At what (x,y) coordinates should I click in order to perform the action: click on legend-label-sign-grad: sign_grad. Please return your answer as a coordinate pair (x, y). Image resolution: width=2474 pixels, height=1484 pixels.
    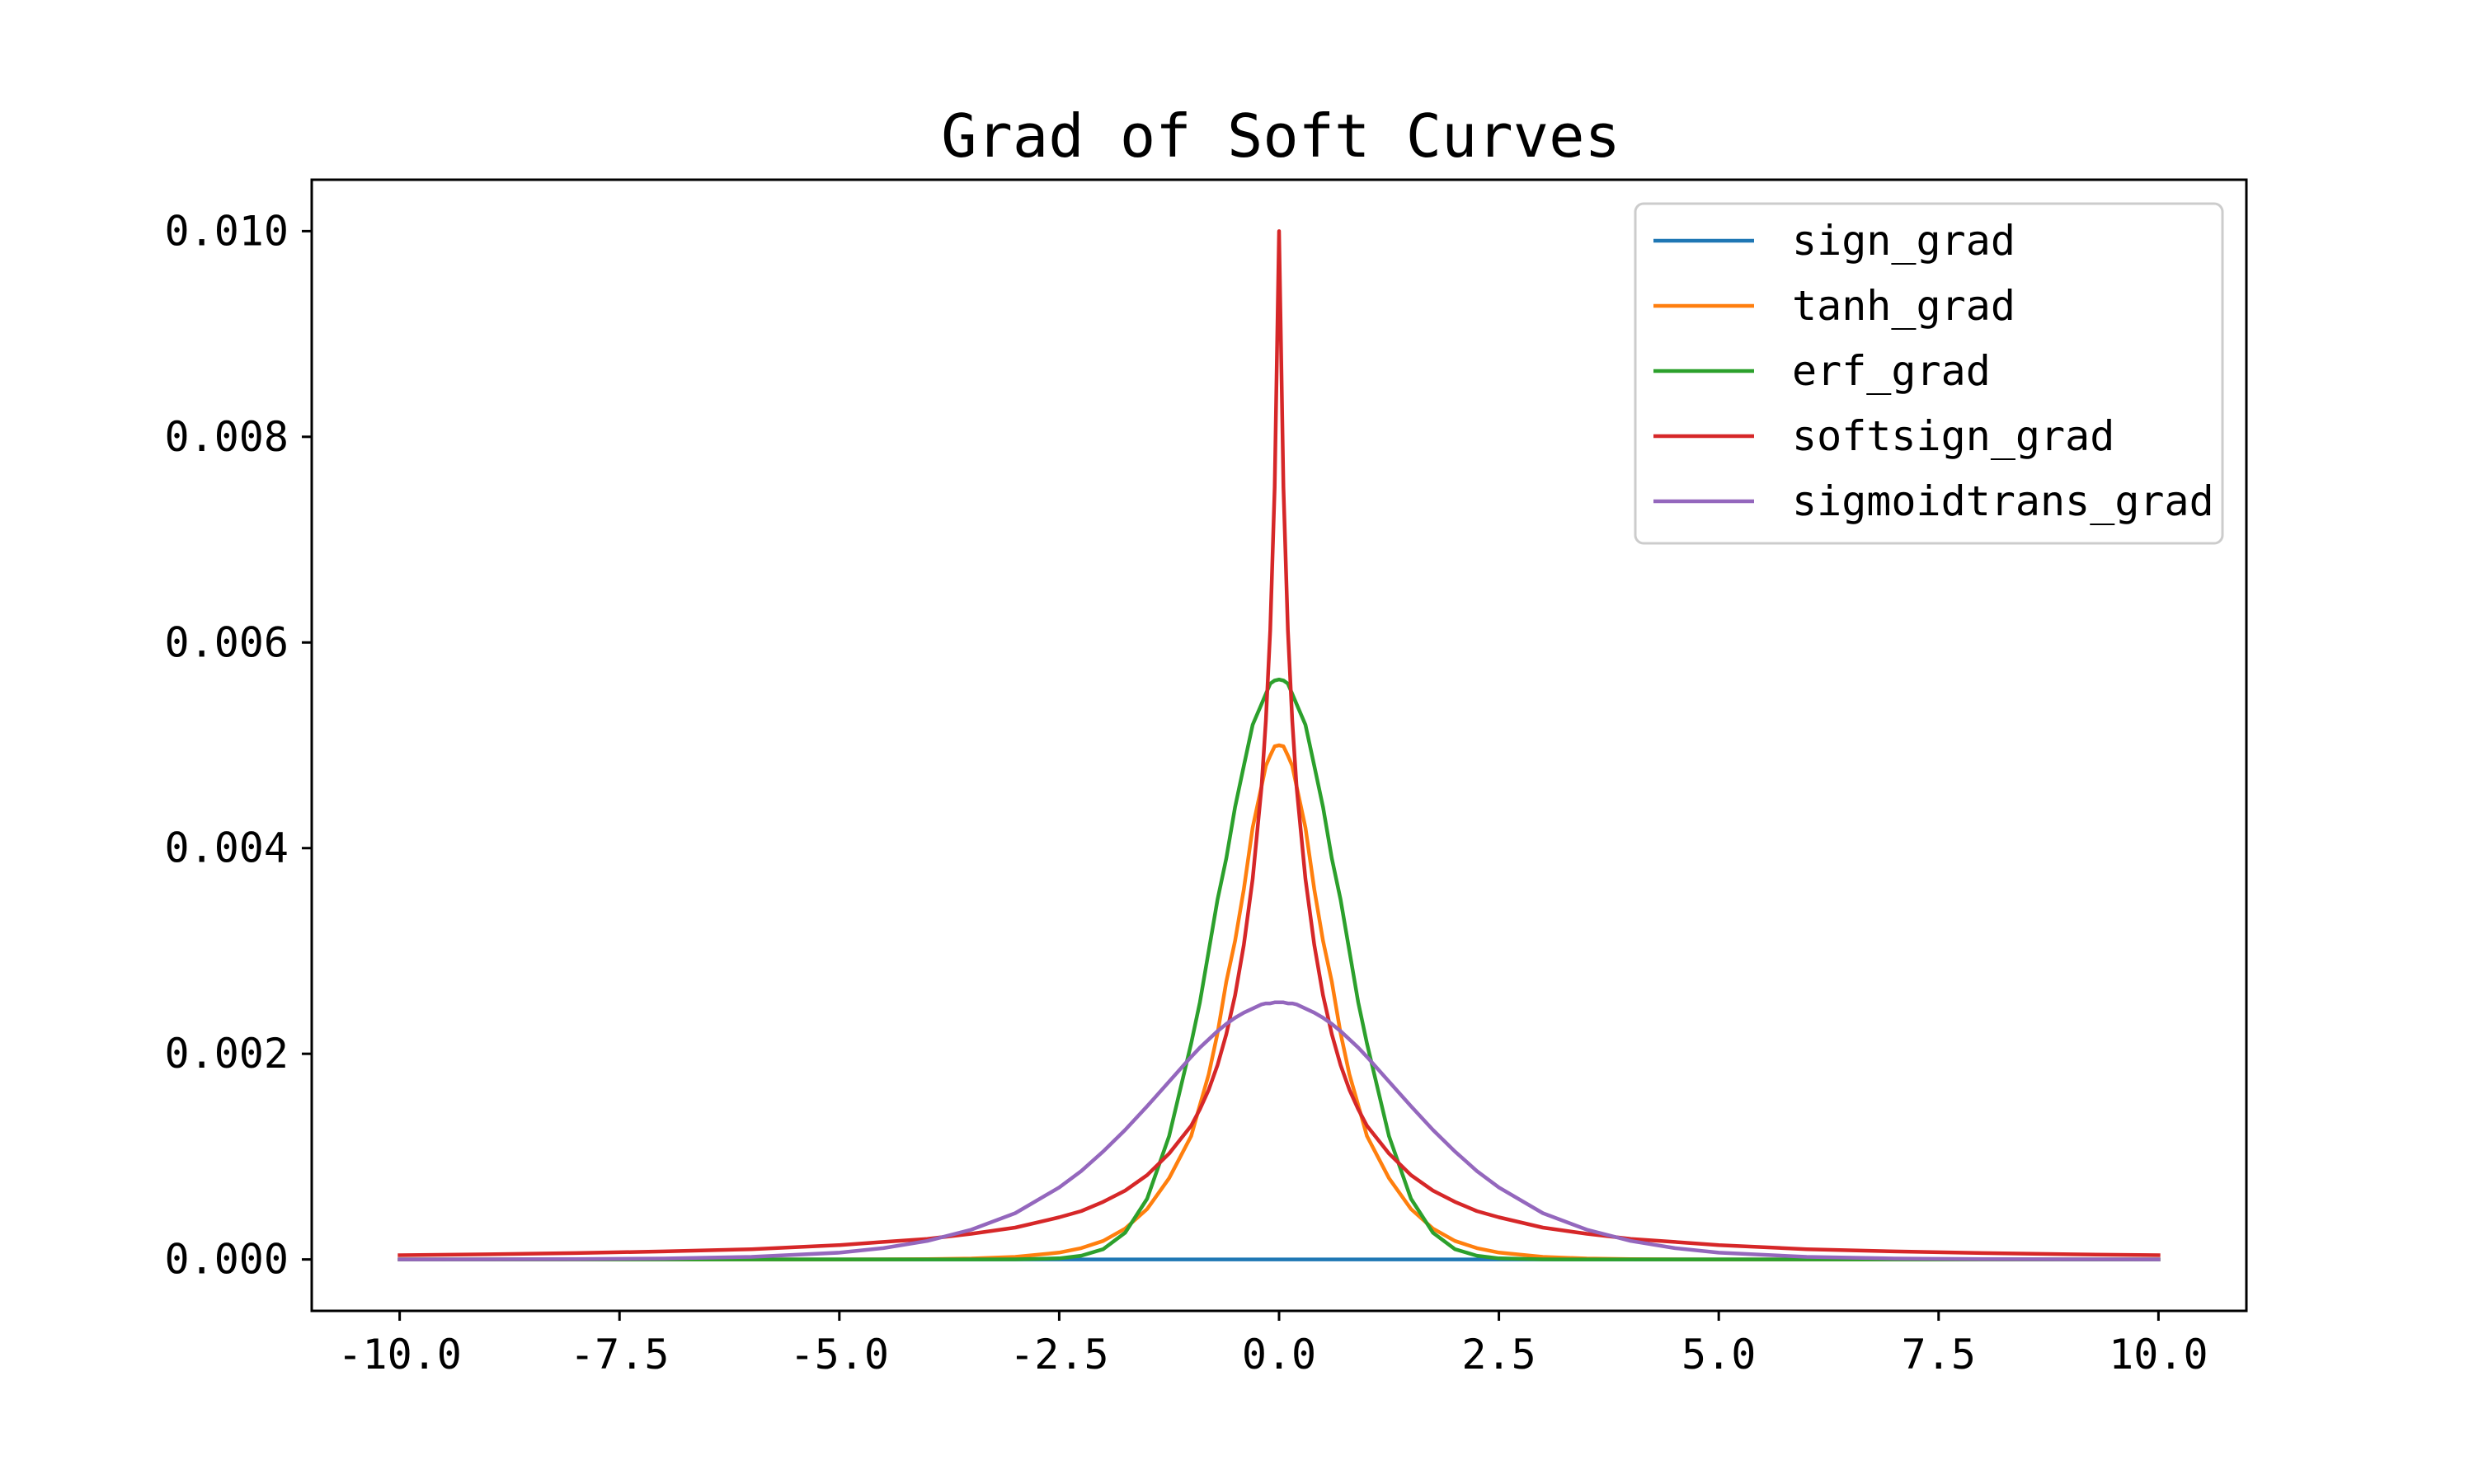
    Looking at the image, I should click on (1903, 241).